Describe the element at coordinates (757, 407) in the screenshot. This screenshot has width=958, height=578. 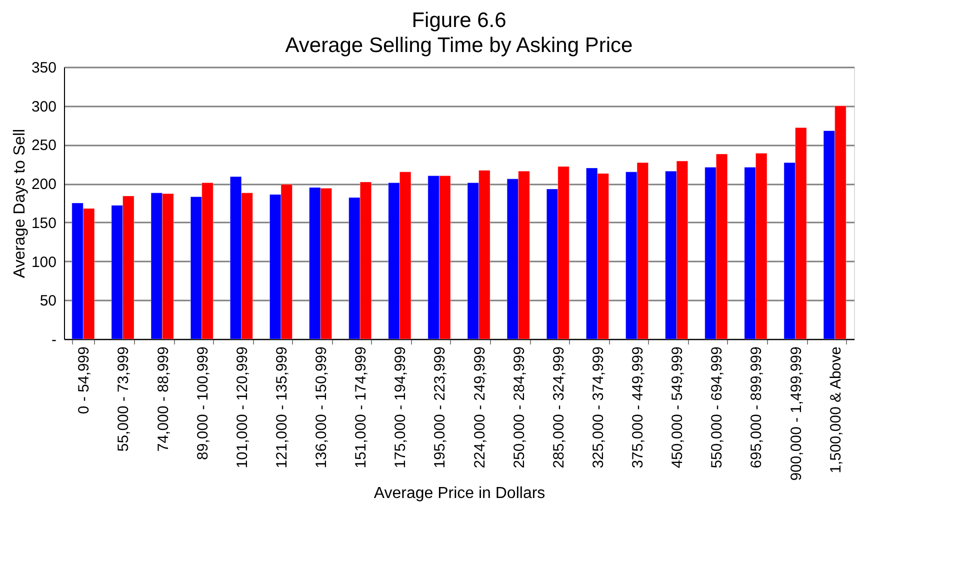
I see `x-tick-label: 695,000 - 899,999` at that location.